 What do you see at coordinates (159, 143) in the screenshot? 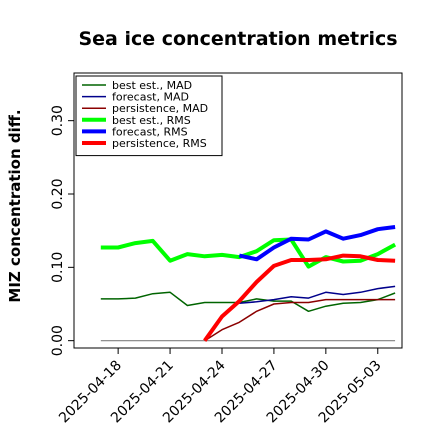
I see `legend-label-6: persistence, RMS` at bounding box center [159, 143].